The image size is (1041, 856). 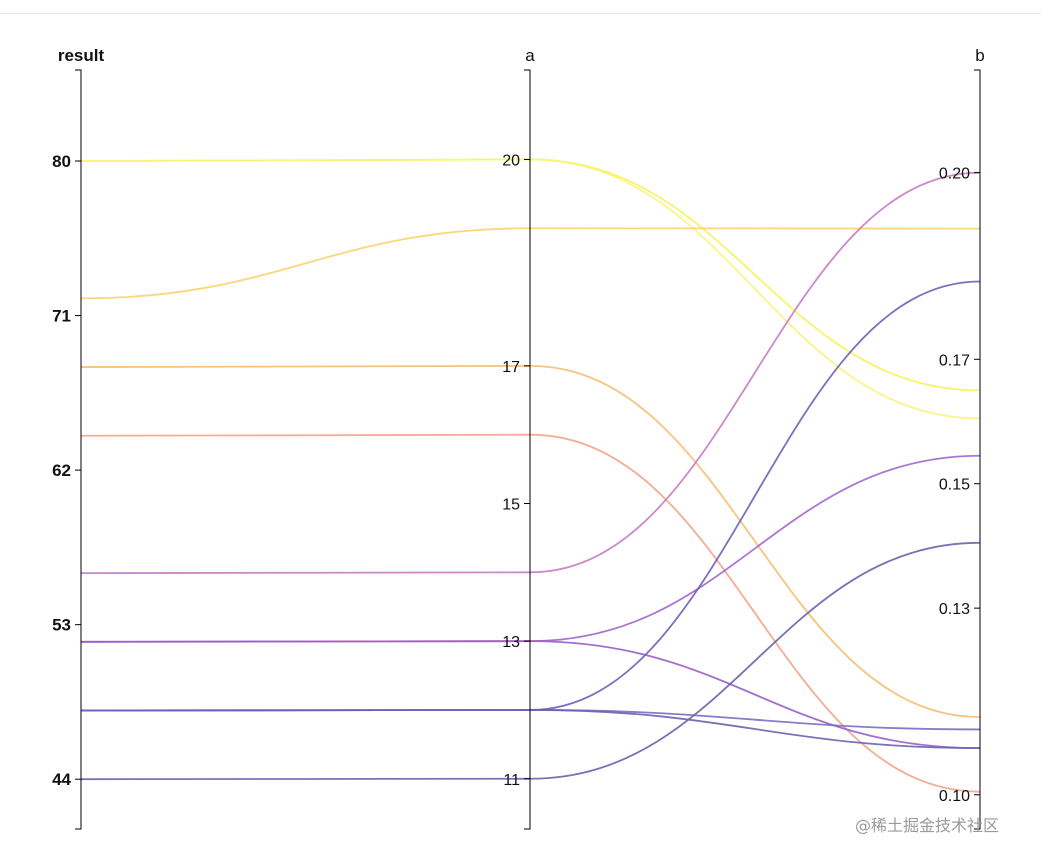 I want to click on watermark: @稀土掘金技术社区, so click(x=927, y=825).